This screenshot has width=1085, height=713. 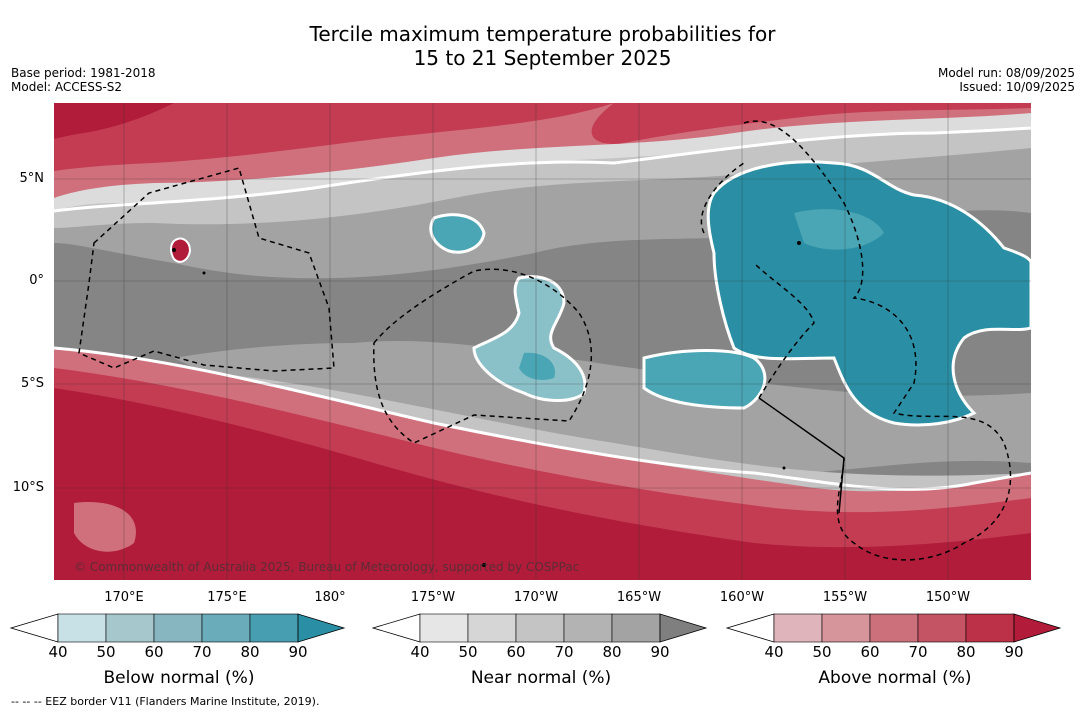 I want to click on boundary-north, so click(x=542, y=169).